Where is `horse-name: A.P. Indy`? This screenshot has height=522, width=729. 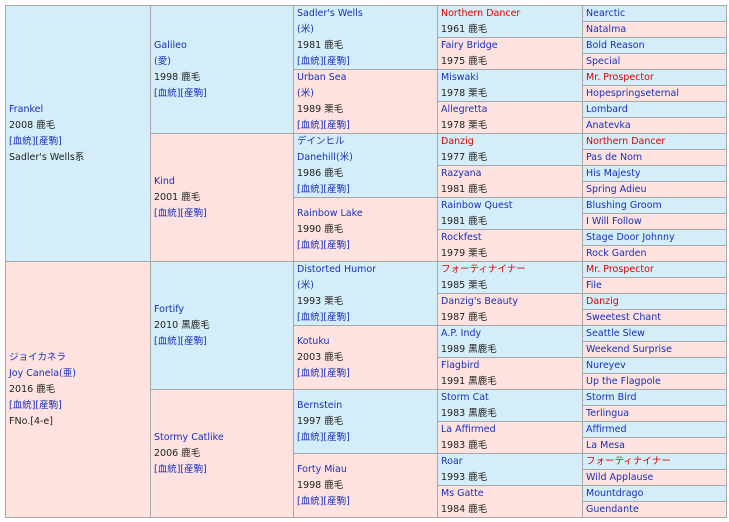 horse-name: A.P. Indy is located at coordinates (461, 333).